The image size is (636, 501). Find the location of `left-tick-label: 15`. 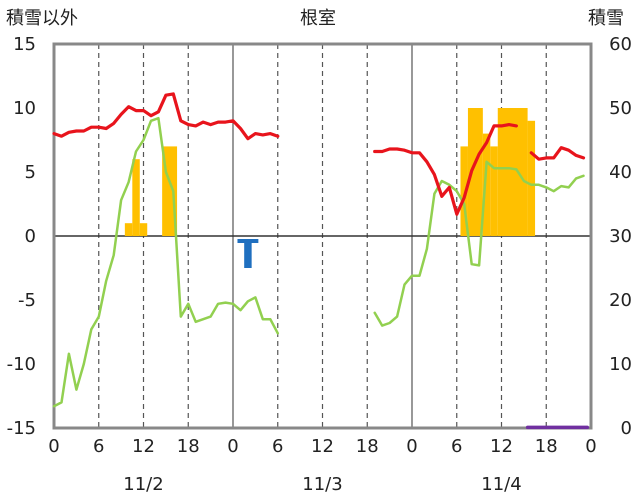

left-tick-label: 15 is located at coordinates (24, 44).